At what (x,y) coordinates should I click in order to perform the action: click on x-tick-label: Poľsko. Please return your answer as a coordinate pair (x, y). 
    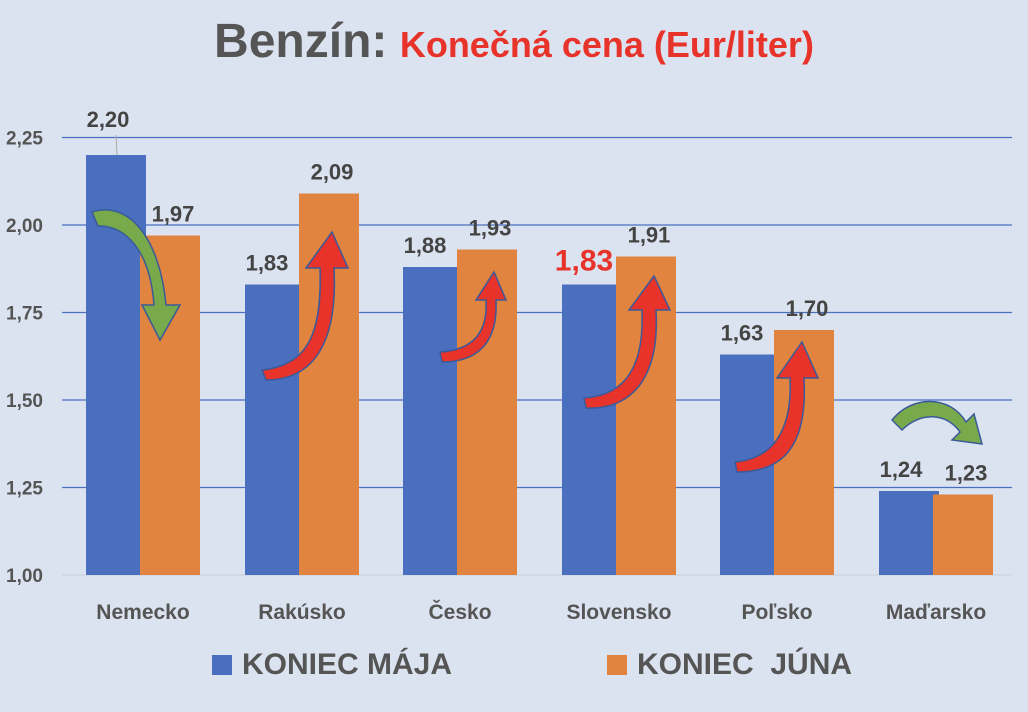
    Looking at the image, I should click on (776, 612).